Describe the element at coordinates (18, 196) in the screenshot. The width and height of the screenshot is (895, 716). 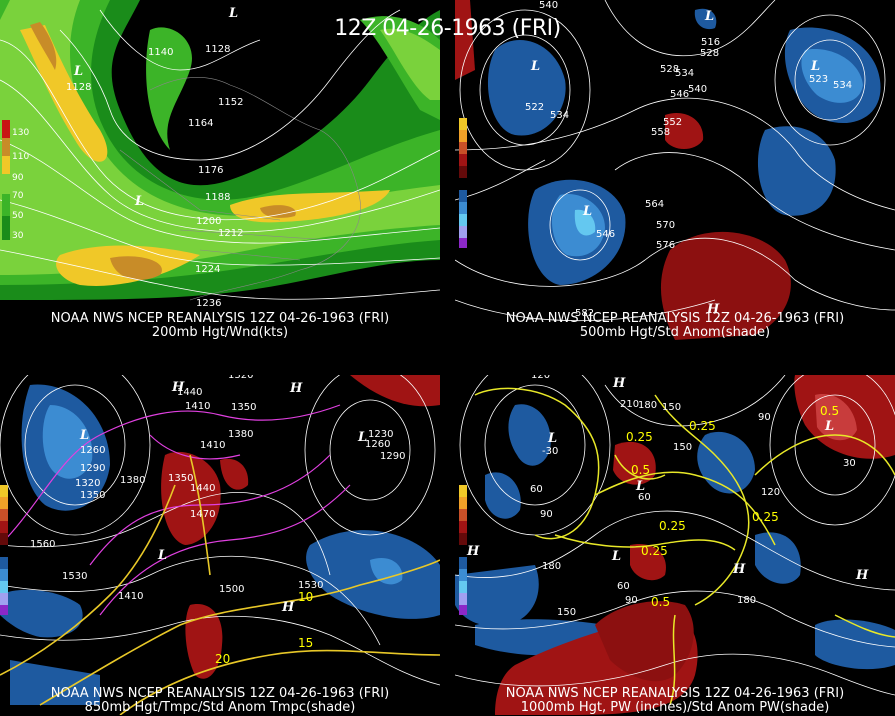
I see `cb-label: 70` at that location.